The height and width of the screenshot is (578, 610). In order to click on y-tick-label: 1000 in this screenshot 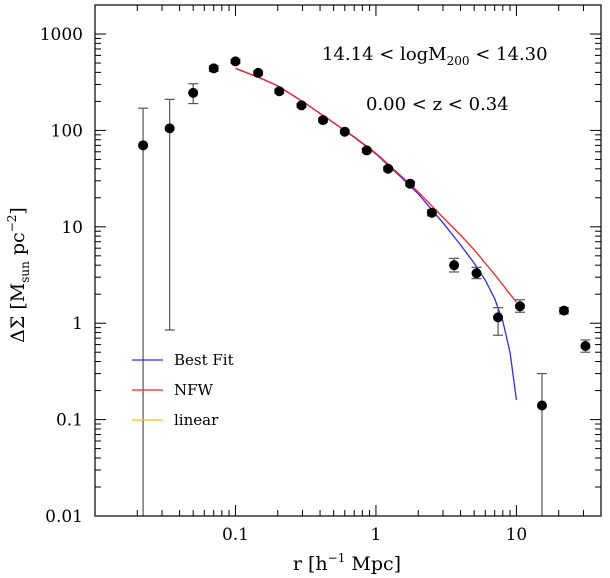, I will do `click(61, 35)`.